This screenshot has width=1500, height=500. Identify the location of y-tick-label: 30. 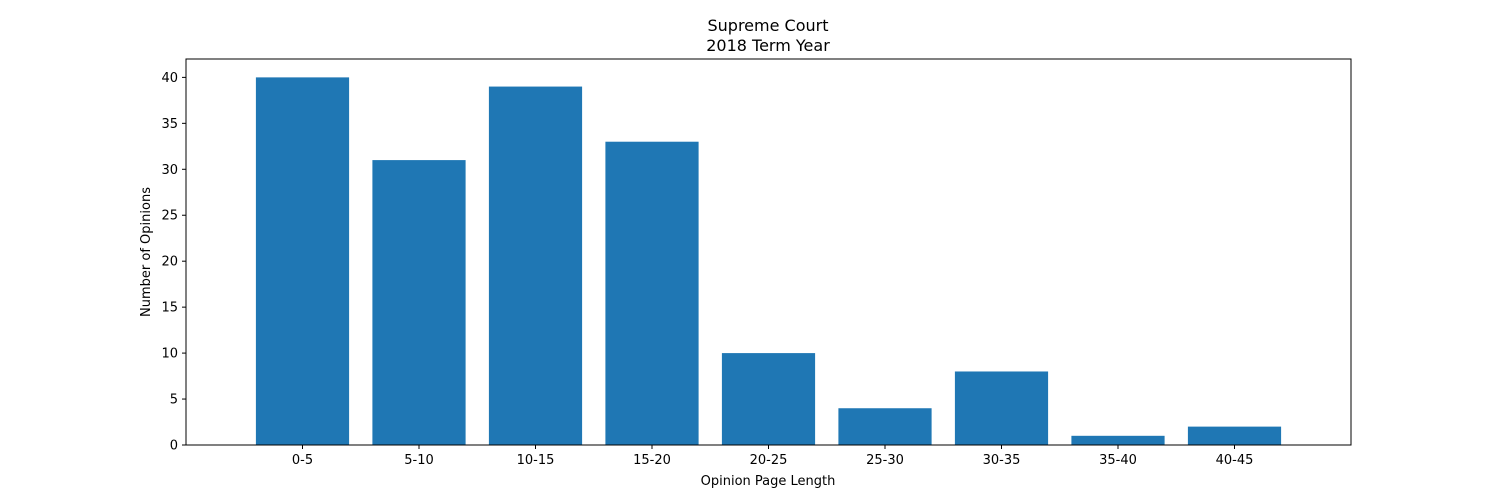
(169, 170).